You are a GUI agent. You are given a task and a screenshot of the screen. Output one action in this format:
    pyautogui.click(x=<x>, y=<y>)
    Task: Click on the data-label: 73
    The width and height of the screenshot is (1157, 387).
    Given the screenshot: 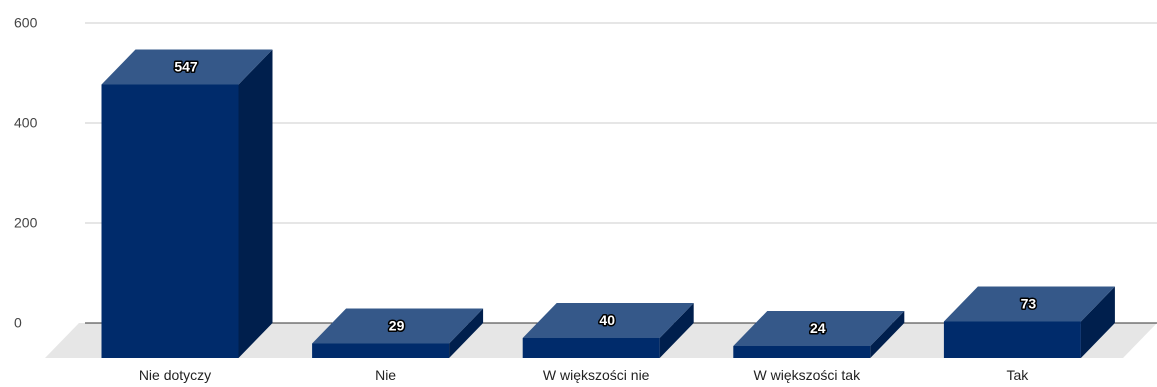 What is the action you would take?
    pyautogui.click(x=1029, y=304)
    